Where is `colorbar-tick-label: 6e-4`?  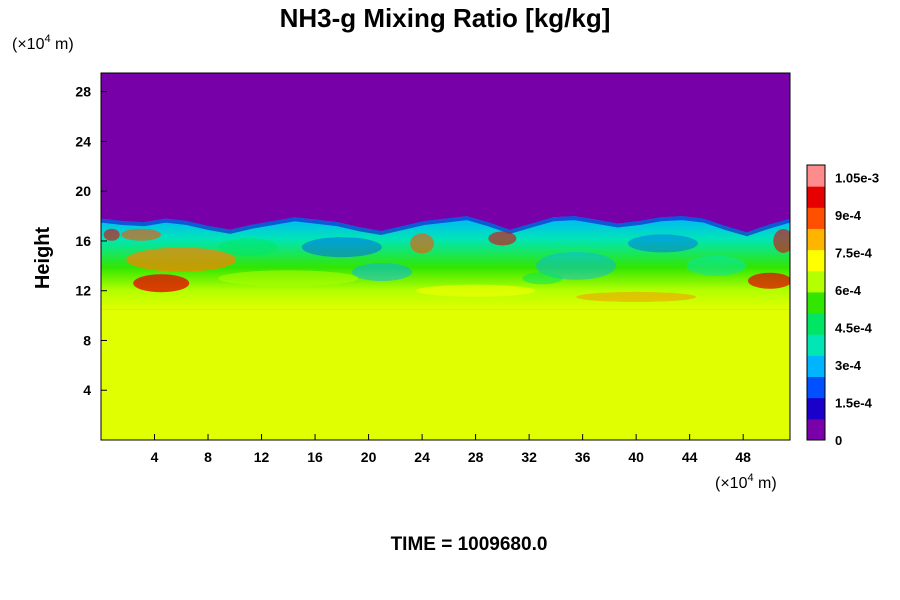
colorbar-tick-label: 6e-4 is located at coordinates (848, 290).